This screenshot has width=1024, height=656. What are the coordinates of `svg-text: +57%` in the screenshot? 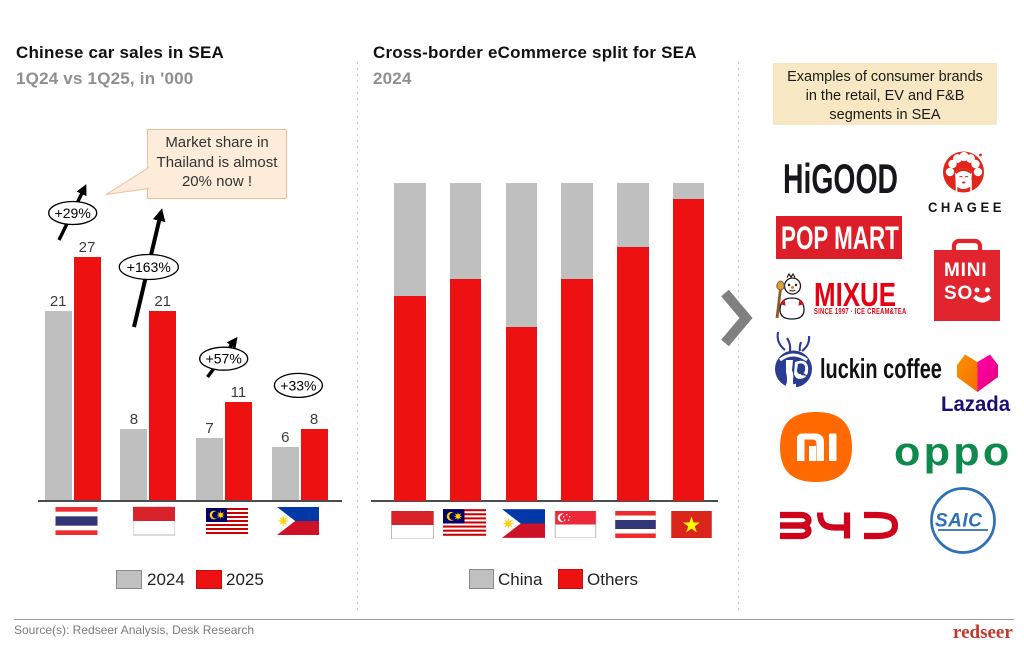 It's located at (224, 359).